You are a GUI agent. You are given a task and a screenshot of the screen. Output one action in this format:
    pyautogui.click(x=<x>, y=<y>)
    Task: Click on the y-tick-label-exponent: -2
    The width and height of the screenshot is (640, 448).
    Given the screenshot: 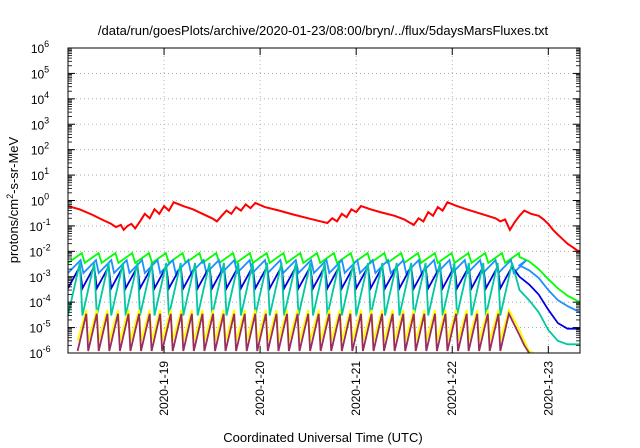 What is the action you would take?
    pyautogui.click(x=47, y=247)
    